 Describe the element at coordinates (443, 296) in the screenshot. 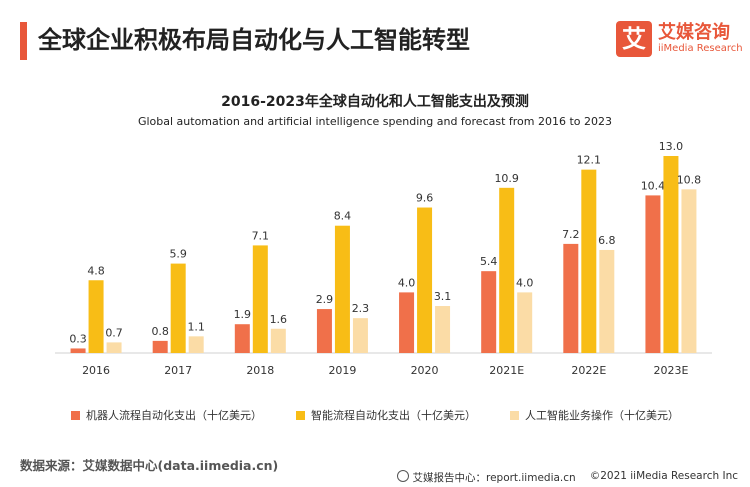

I see `data-label-2020-s2: 3.1` at that location.